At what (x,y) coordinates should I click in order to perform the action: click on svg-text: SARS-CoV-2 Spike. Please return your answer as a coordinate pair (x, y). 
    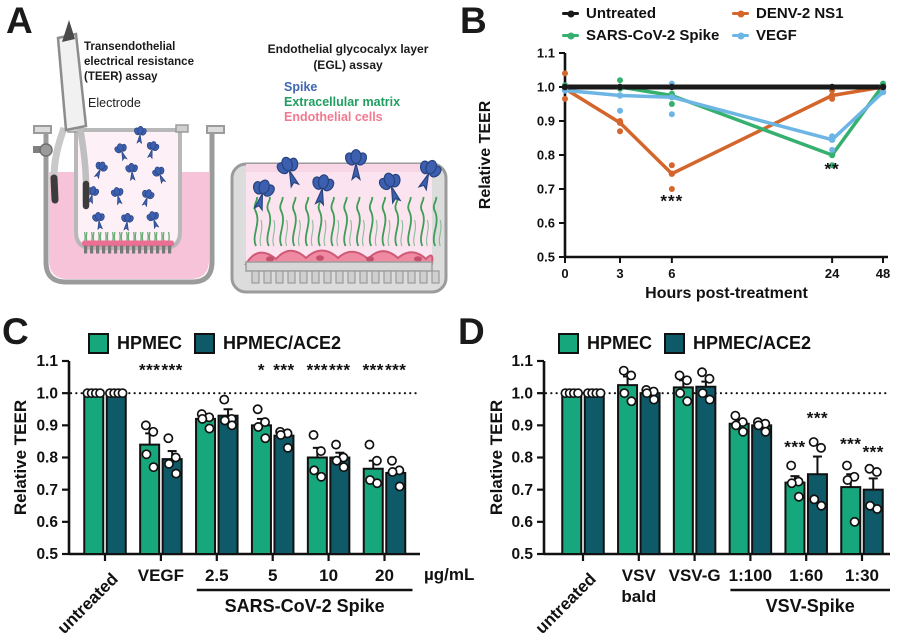
    Looking at the image, I should click on (305, 606).